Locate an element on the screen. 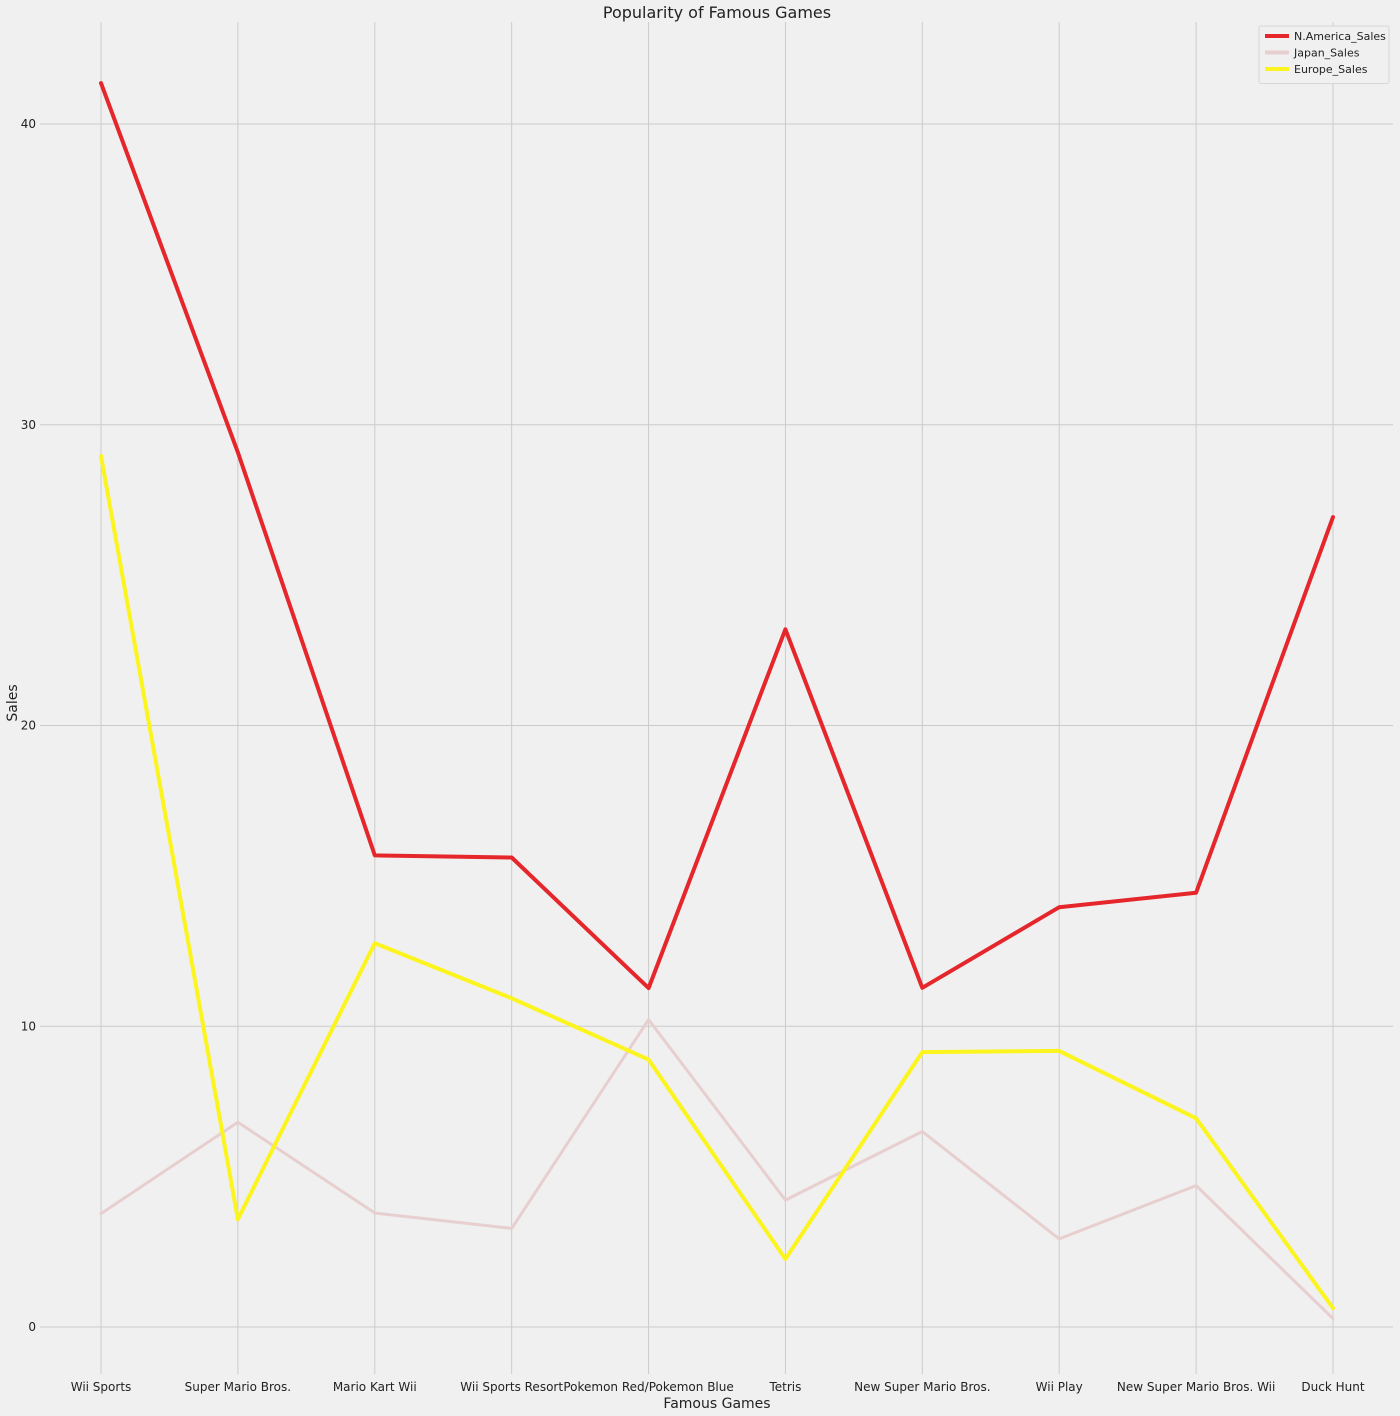 The image size is (1400, 1416). legend: N.America_Sales Japan_Sales Europe_Sales is located at coordinates (1324, 54).